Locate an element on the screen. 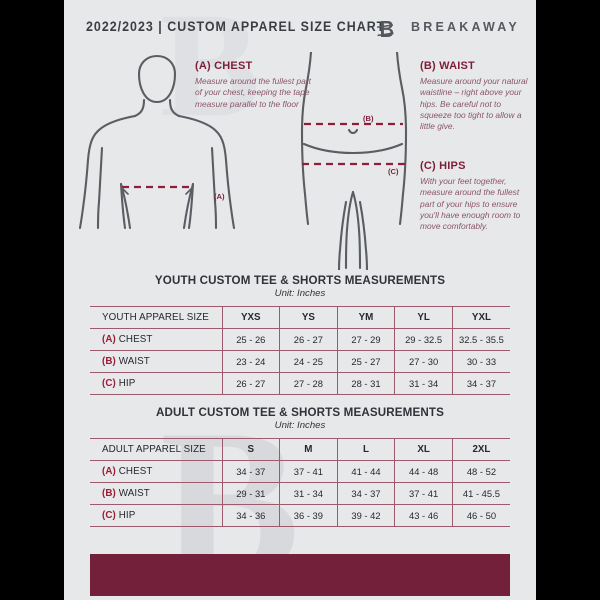 This screenshot has height=600, width=600. adult-cell-1-1: 31 - 34 is located at coordinates (308, 493).